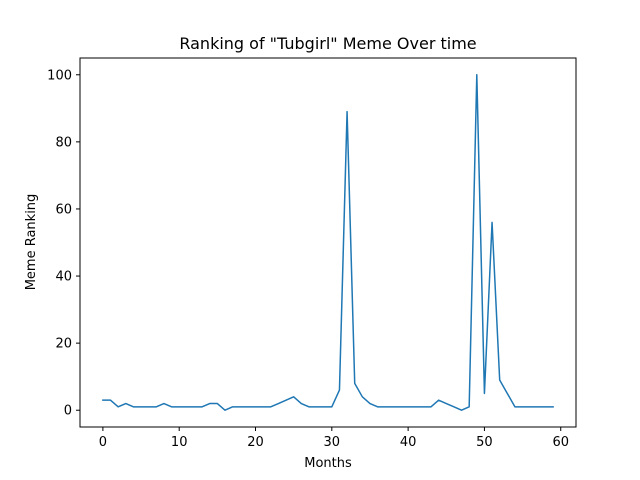  What do you see at coordinates (327, 43) in the screenshot?
I see `chart-title: Ranking of "Tubgirl" Meme Over time` at bounding box center [327, 43].